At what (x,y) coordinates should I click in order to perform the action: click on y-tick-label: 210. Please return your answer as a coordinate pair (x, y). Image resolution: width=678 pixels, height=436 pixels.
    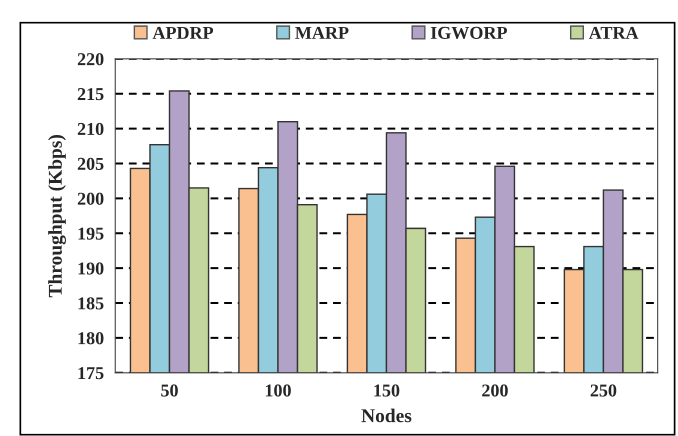
    Looking at the image, I should click on (91, 129).